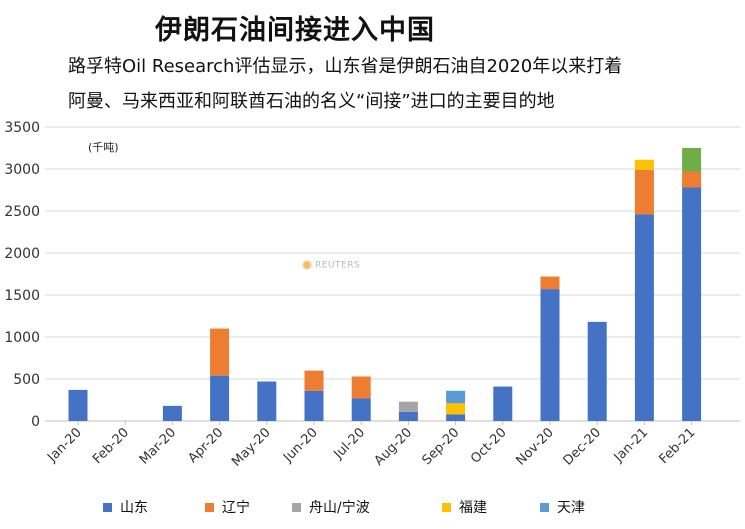 Image resolution: width=745 pixels, height=529 pixels. What do you see at coordinates (64, 445) in the screenshot?
I see `x-tick-label: Jan-20` at bounding box center [64, 445].